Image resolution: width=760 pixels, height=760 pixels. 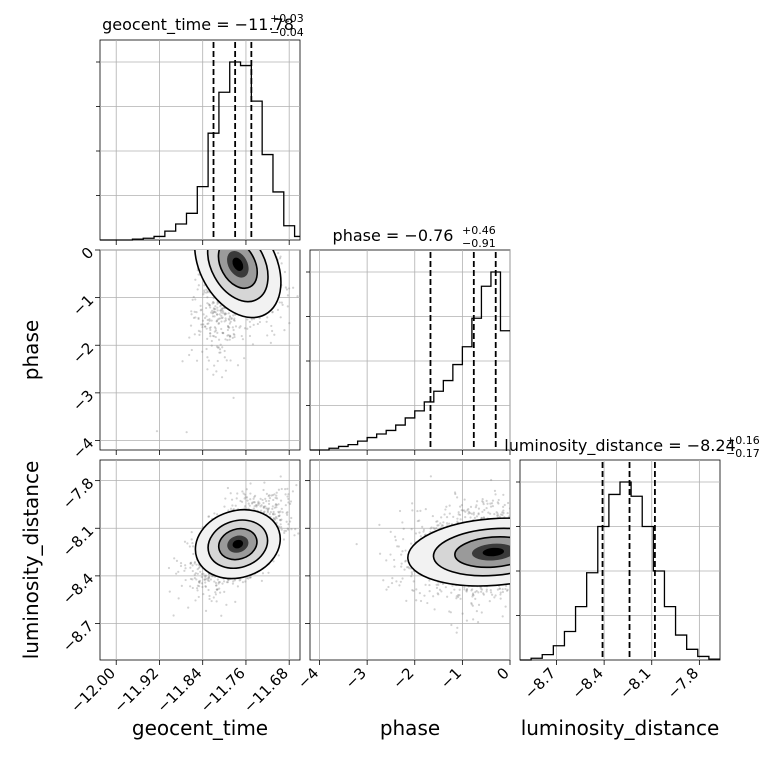 I want to click on ytick-label-phase: −1, so click(x=83, y=305).